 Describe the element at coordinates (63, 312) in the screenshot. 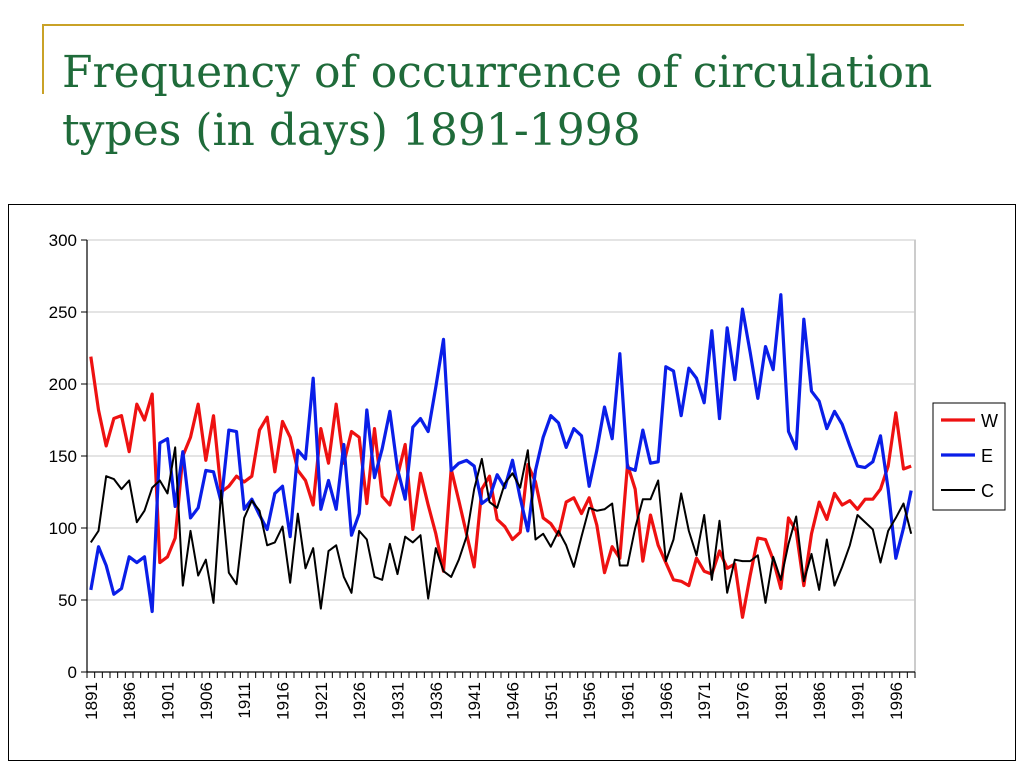

I see `y-tick-label: 250` at that location.